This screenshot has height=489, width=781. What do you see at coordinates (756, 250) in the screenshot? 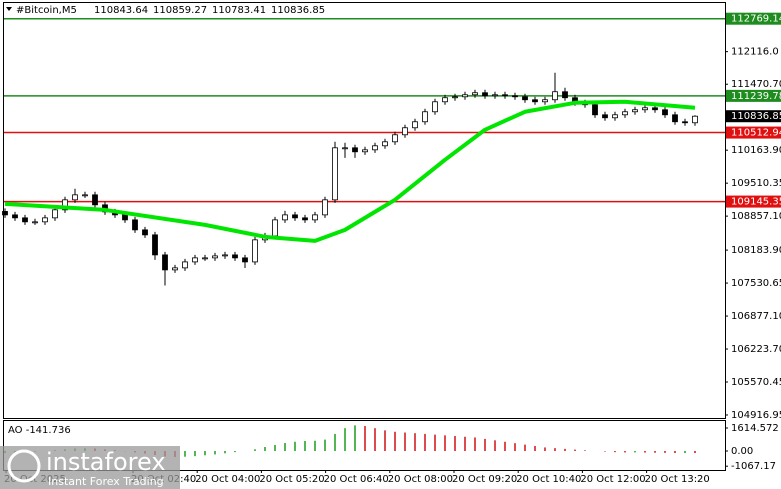
I see `y-tick-label: 108183.90` at bounding box center [756, 250].